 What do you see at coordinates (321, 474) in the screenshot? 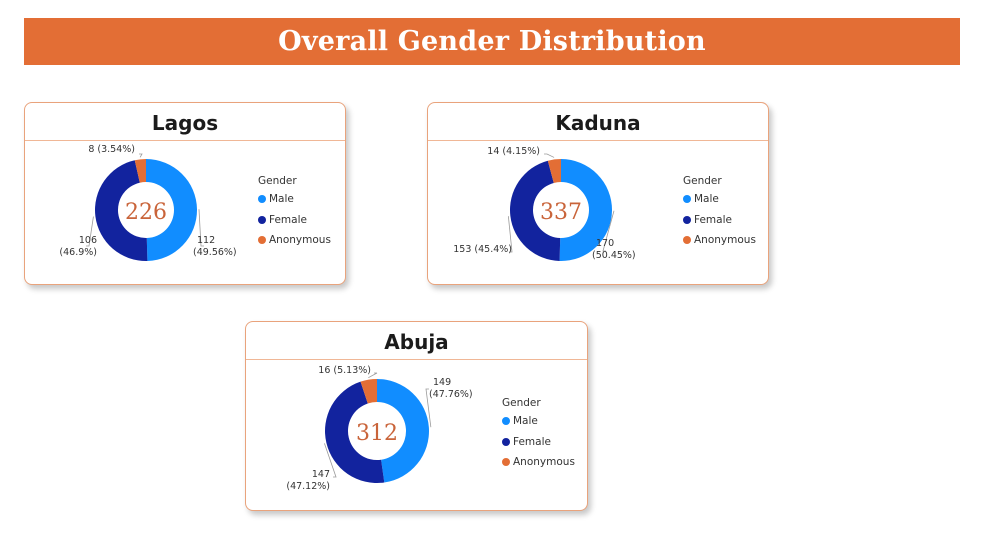
I see `data-label-female: 147` at bounding box center [321, 474].